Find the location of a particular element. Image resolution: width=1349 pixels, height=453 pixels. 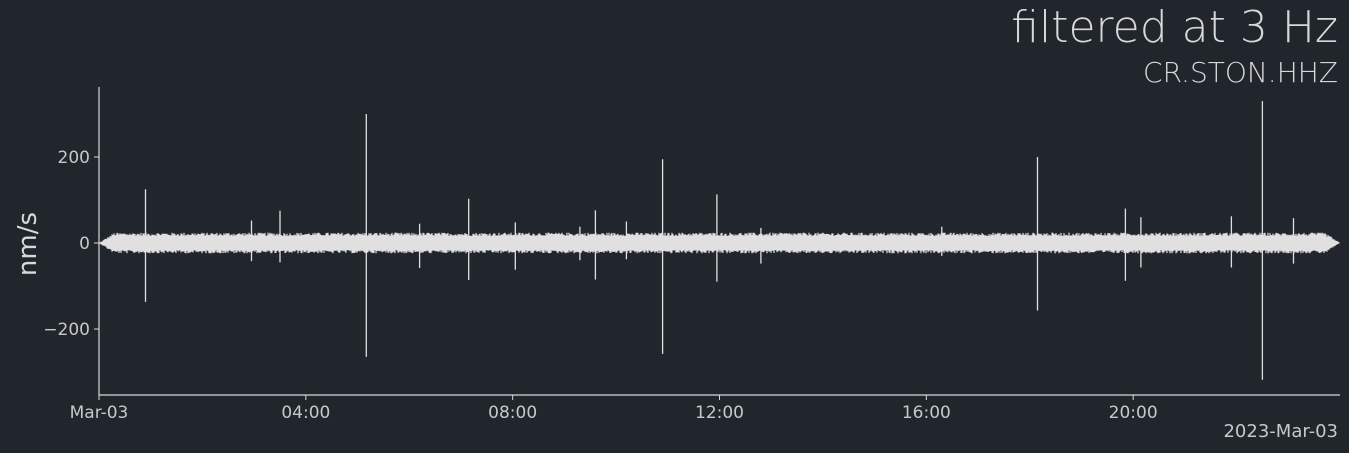

y-tick-label: 0 is located at coordinates (84, 244).